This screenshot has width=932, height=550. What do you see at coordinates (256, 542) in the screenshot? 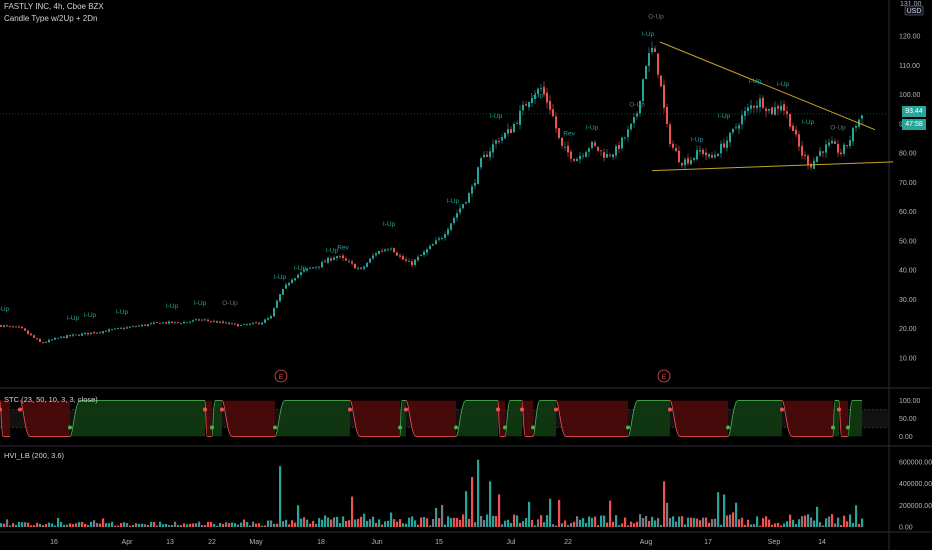
I see `x-tick-label: May` at bounding box center [256, 542].